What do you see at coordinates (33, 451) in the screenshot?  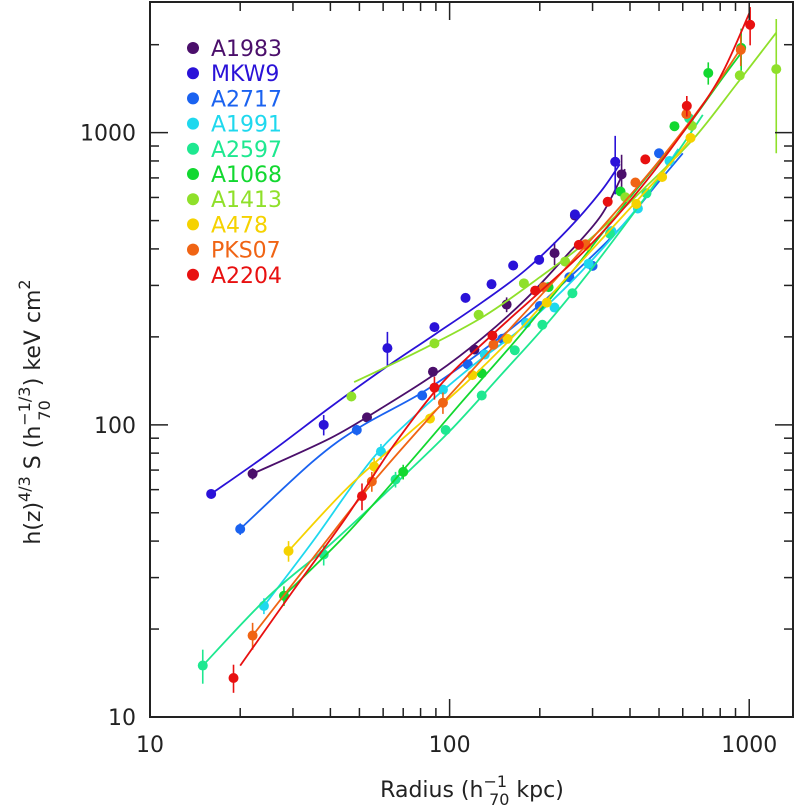 I see `y-axis-label-p2: S (h` at bounding box center [33, 451].